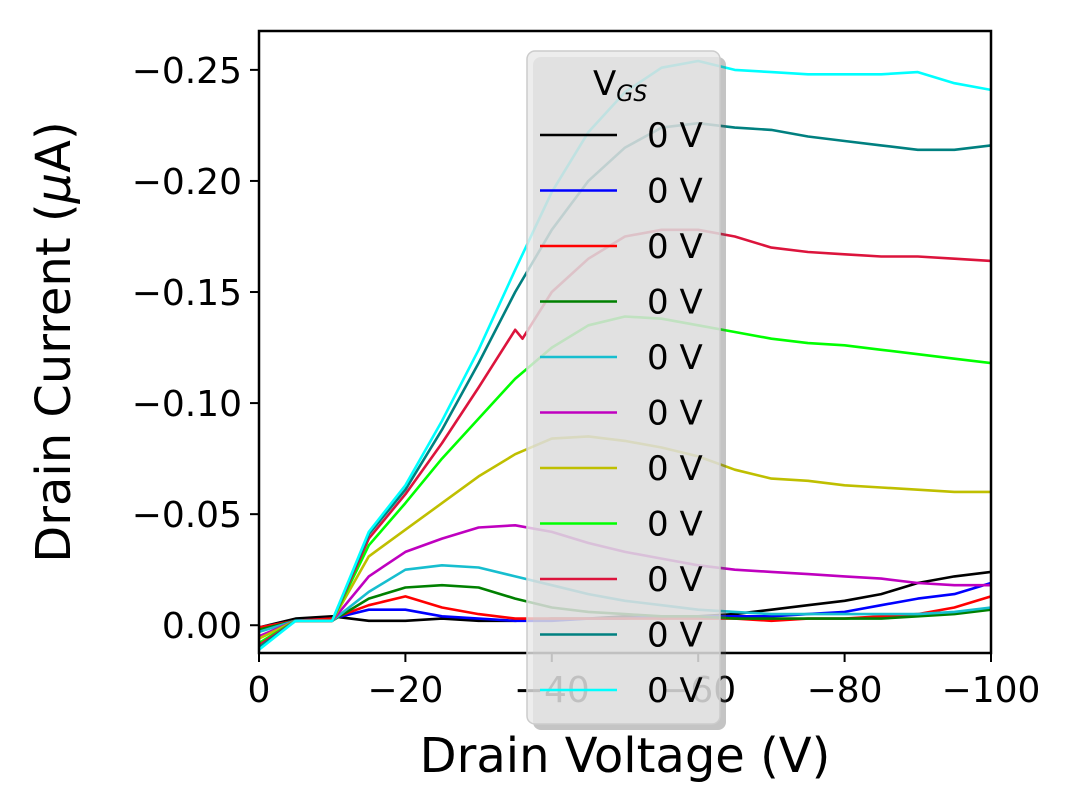 This screenshot has width=1080, height=810. Describe the element at coordinates (621, 247) in the screenshot. I see `legend-entry-3: 0 V` at that location.